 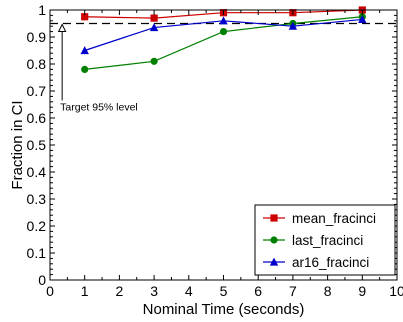 I want to click on y-tick-label: 0.8, so click(x=37, y=64).